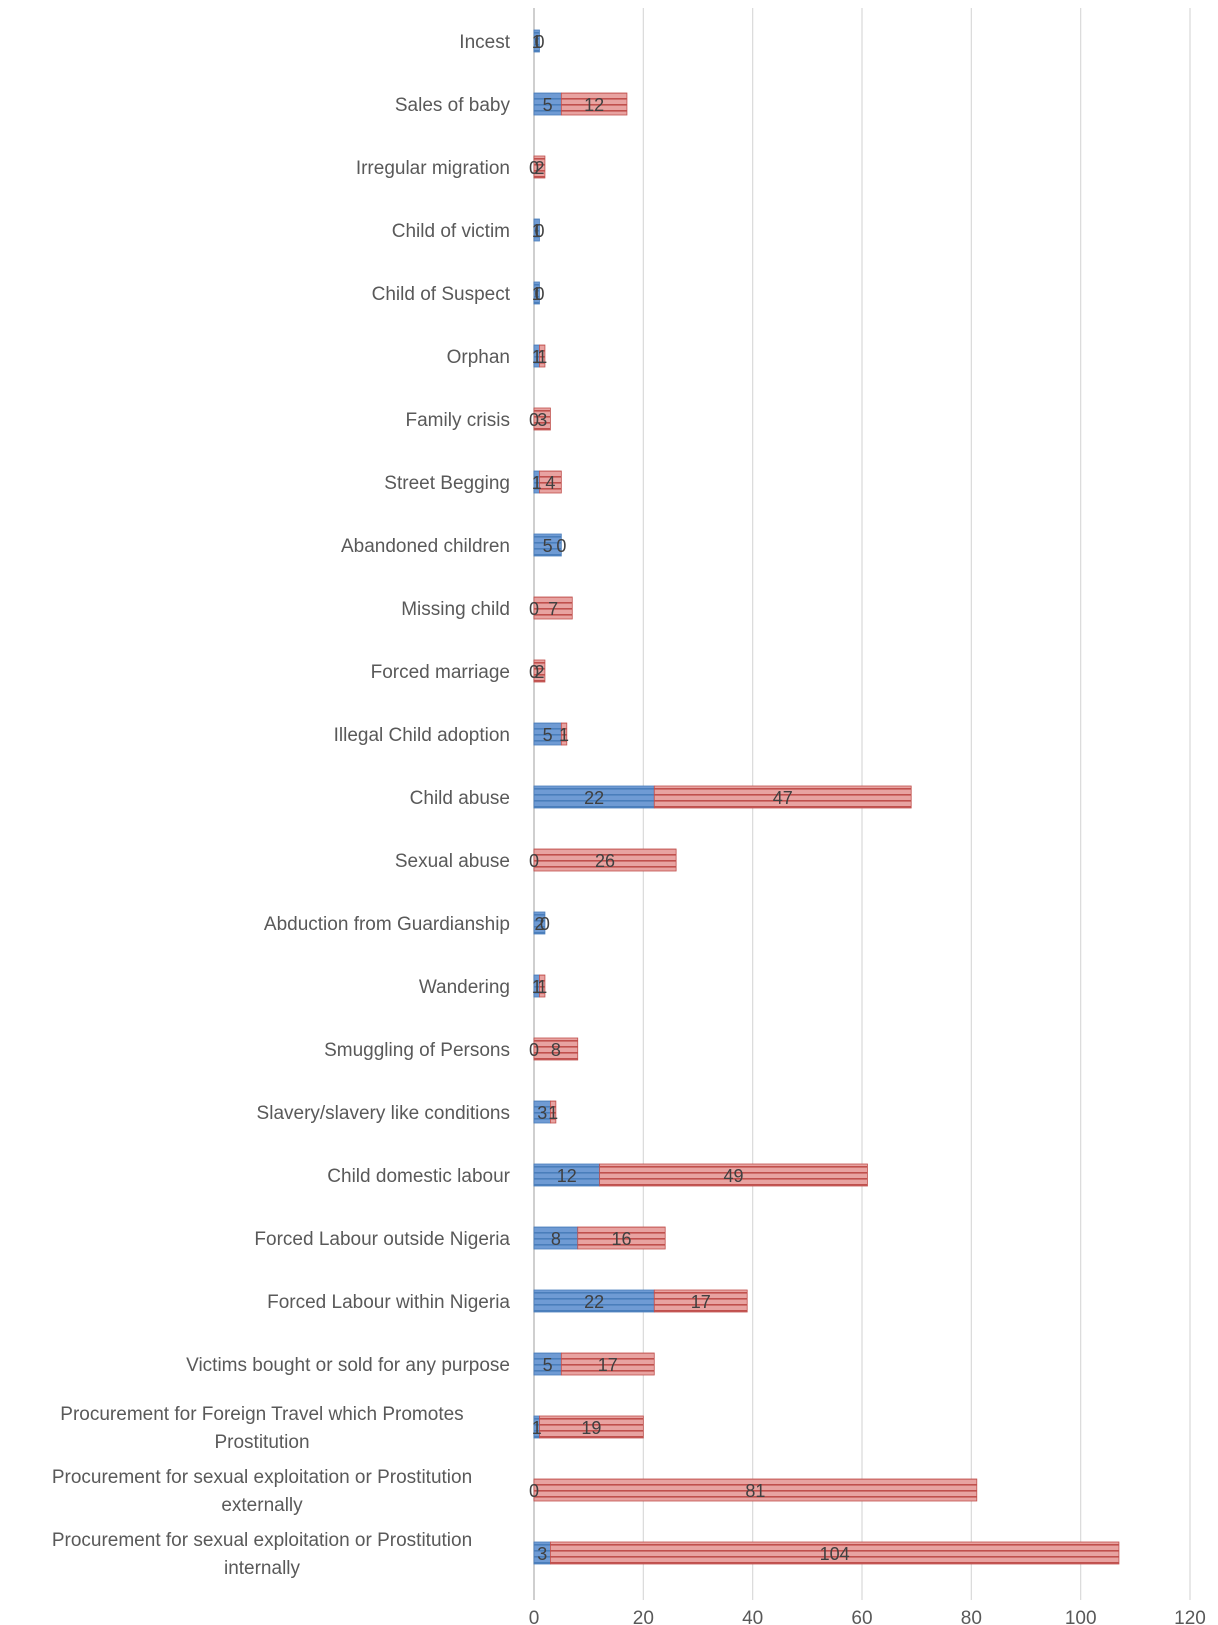 The width and height of the screenshot is (1218, 1625). What do you see at coordinates (440, 672) in the screenshot?
I see `category-label: Forced marriage` at bounding box center [440, 672].